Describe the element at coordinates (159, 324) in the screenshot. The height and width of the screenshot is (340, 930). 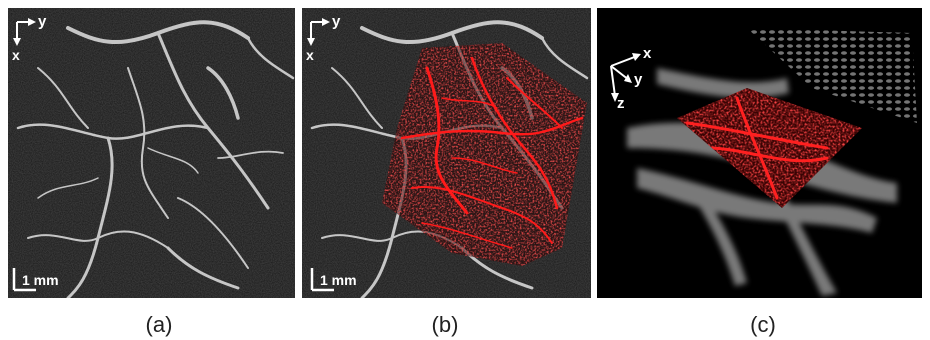
I see `caption-a: (a)` at that location.